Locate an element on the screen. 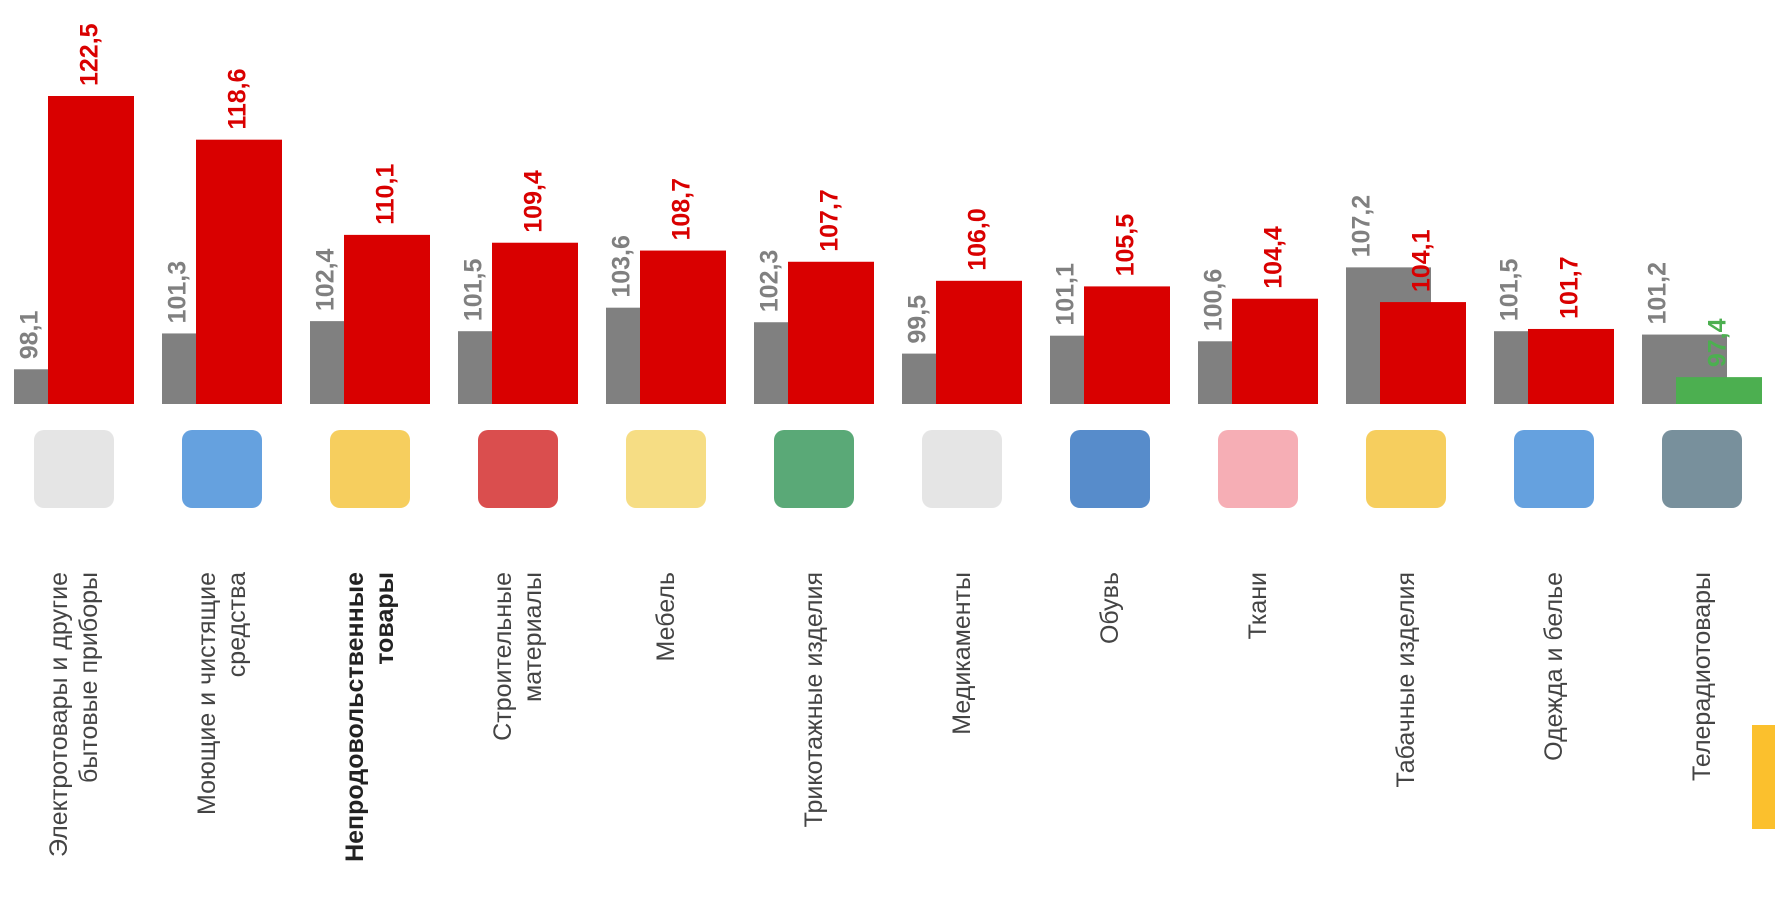 The height and width of the screenshot is (915, 1775). category-label: Табачные изделия is located at coordinates (1406, 680).